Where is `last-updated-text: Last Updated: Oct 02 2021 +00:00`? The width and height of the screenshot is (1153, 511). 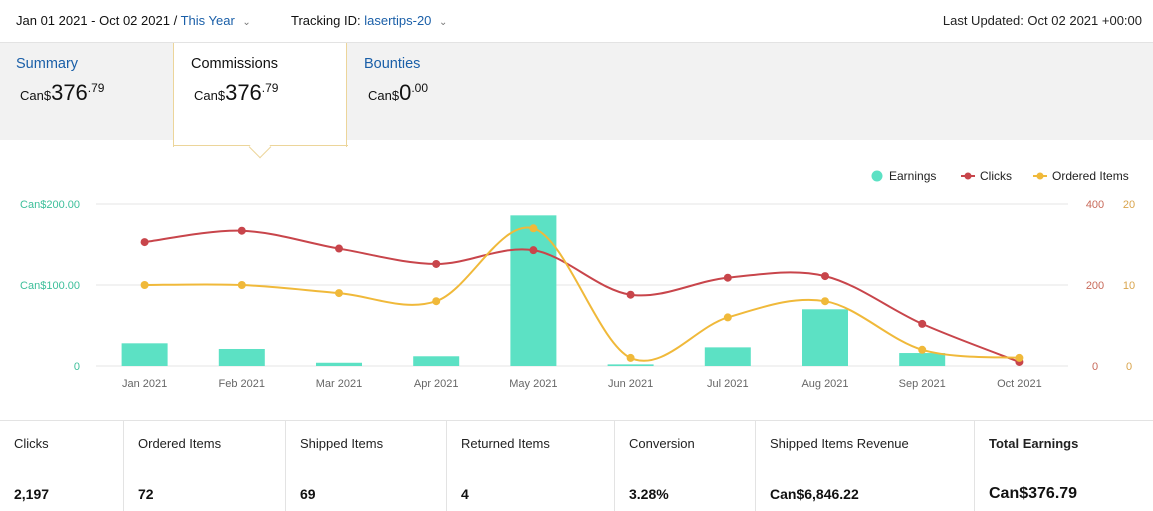
last-updated-text: Last Updated: Oct 02 2021 +00:00 is located at coordinates (1042, 20).